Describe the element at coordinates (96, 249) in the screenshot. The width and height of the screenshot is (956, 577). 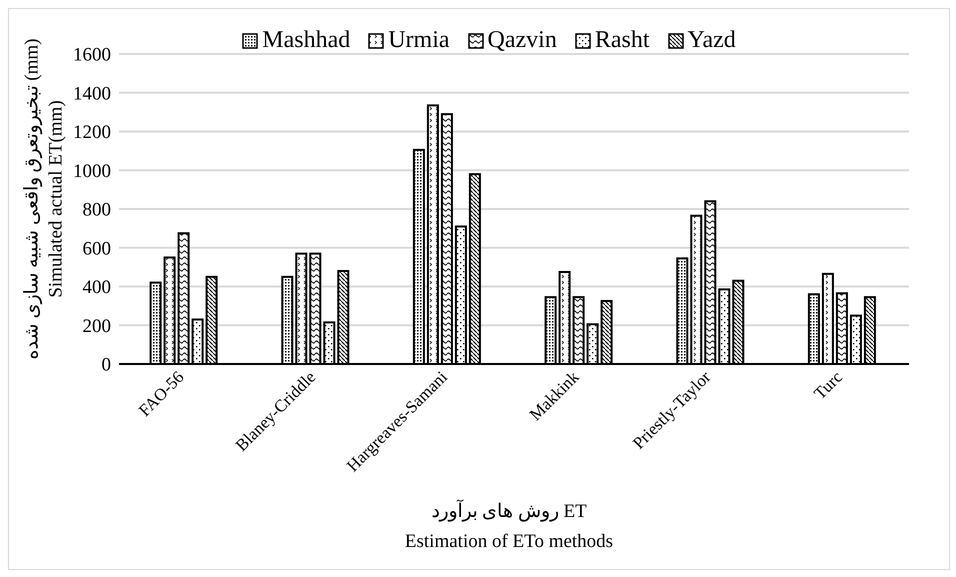
I see `y-tick-label: 600` at that location.